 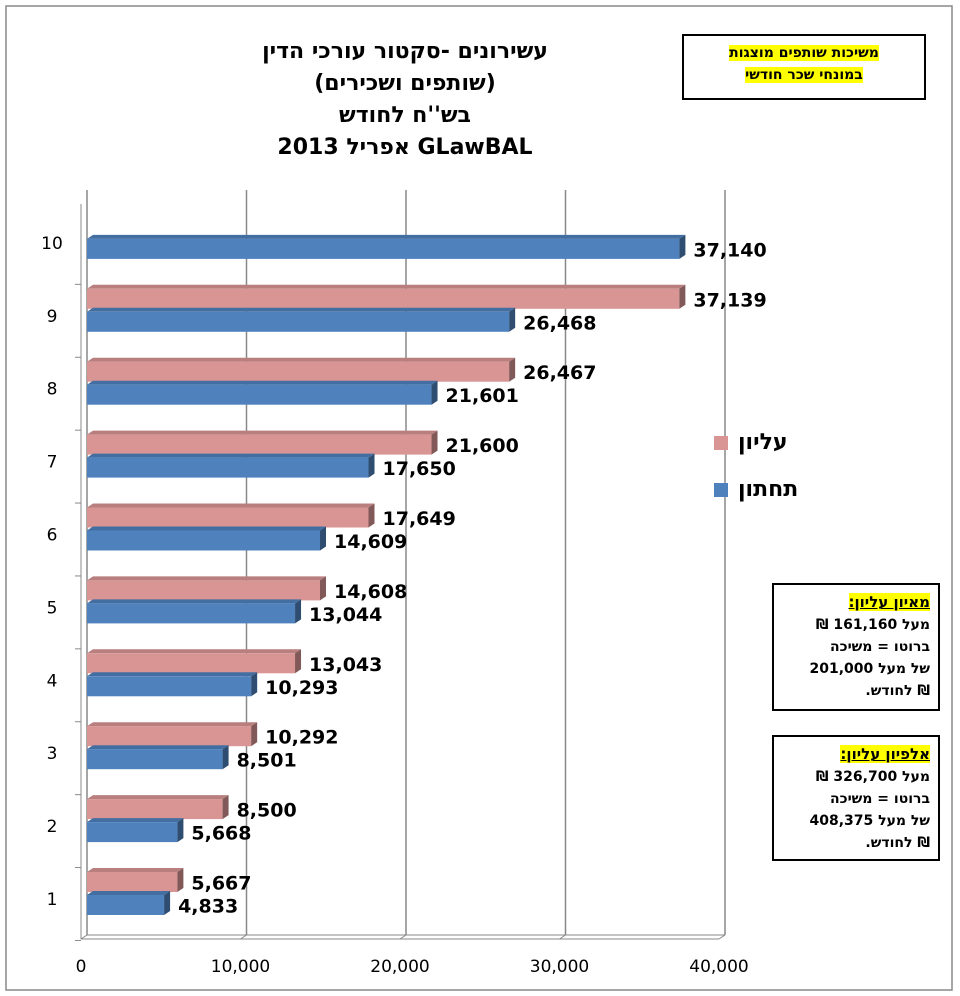 I want to click on note-heading: אלפיון עליון:, so click(x=885, y=754).